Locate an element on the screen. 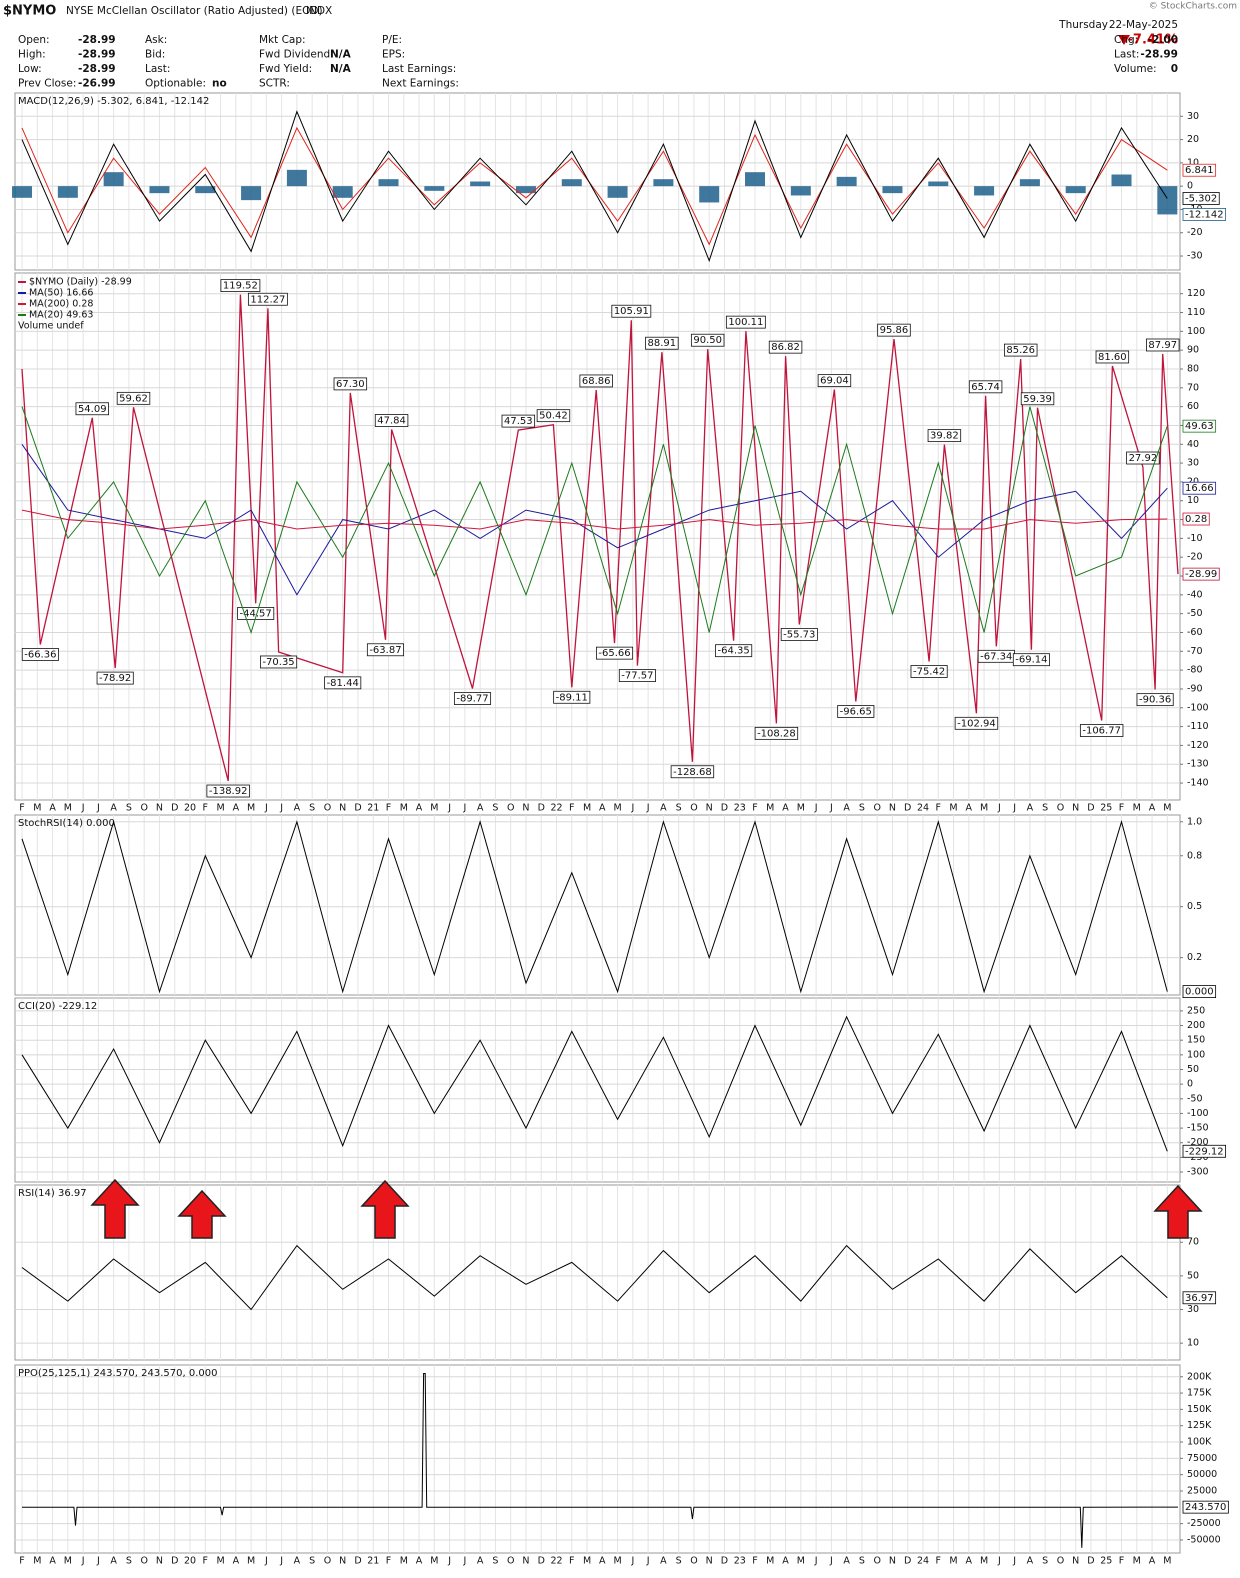  y-tick-label: 50000 is located at coordinates (1202, 1474).